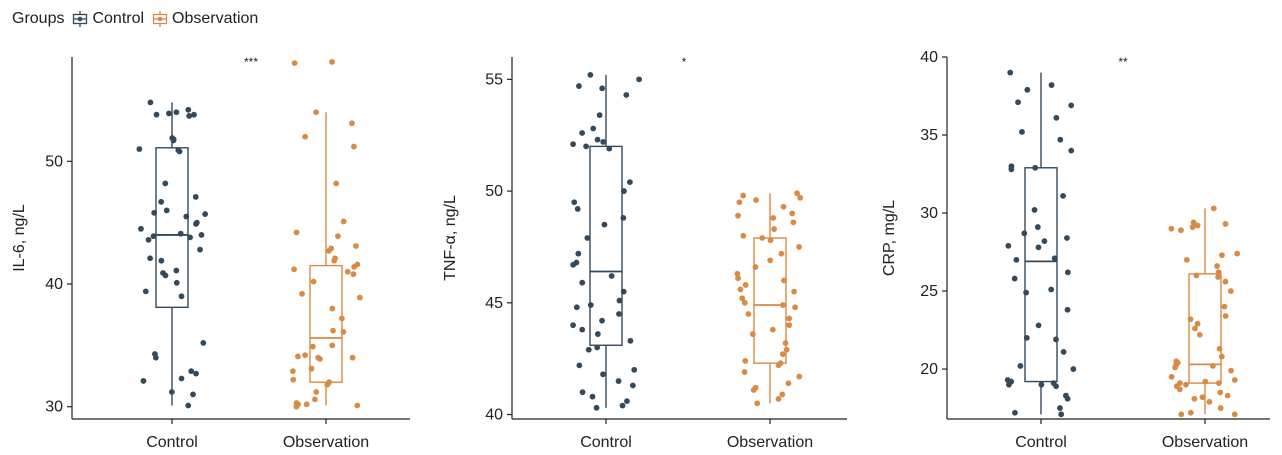 The width and height of the screenshot is (1282, 455). Describe the element at coordinates (54, 161) in the screenshot. I see `y-tick-label: 50` at that location.